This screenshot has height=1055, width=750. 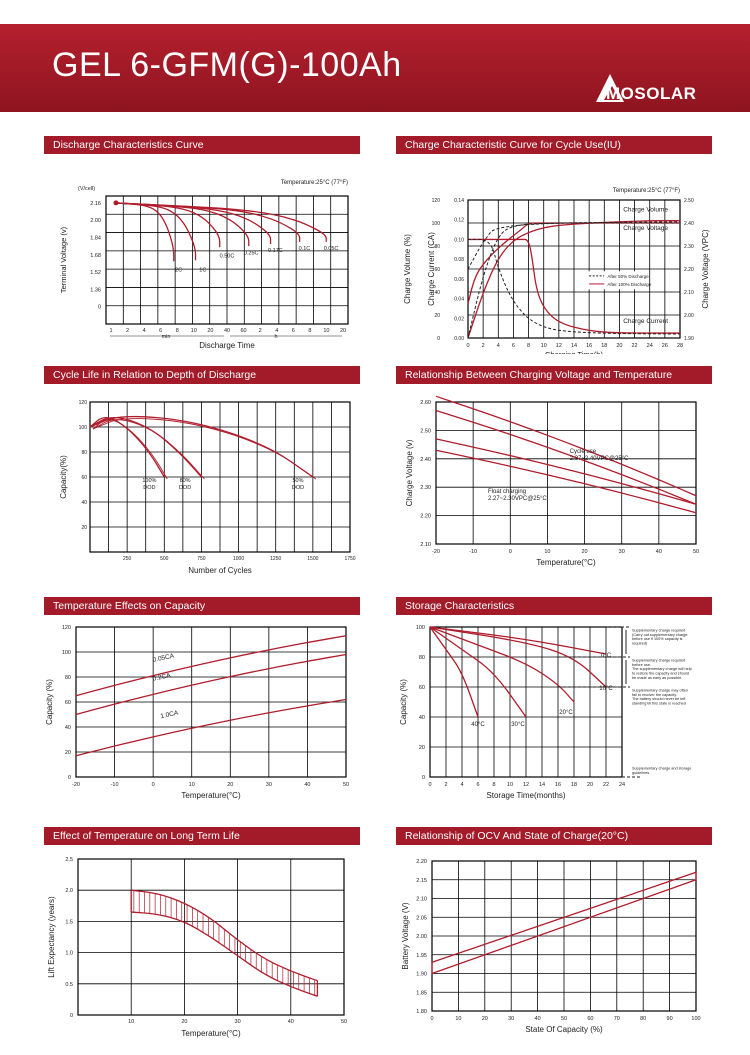 What do you see at coordinates (83, 403) in the screenshot?
I see `y-tick-label: 120` at bounding box center [83, 403].